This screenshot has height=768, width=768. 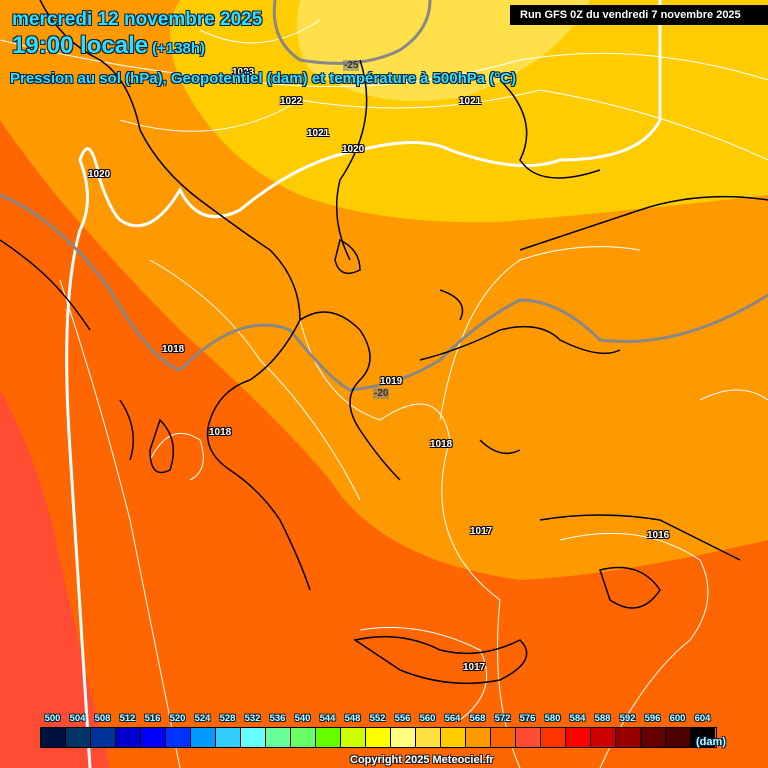 What do you see at coordinates (243, 72) in the screenshot?
I see `pressure-label: 1023` at bounding box center [243, 72].